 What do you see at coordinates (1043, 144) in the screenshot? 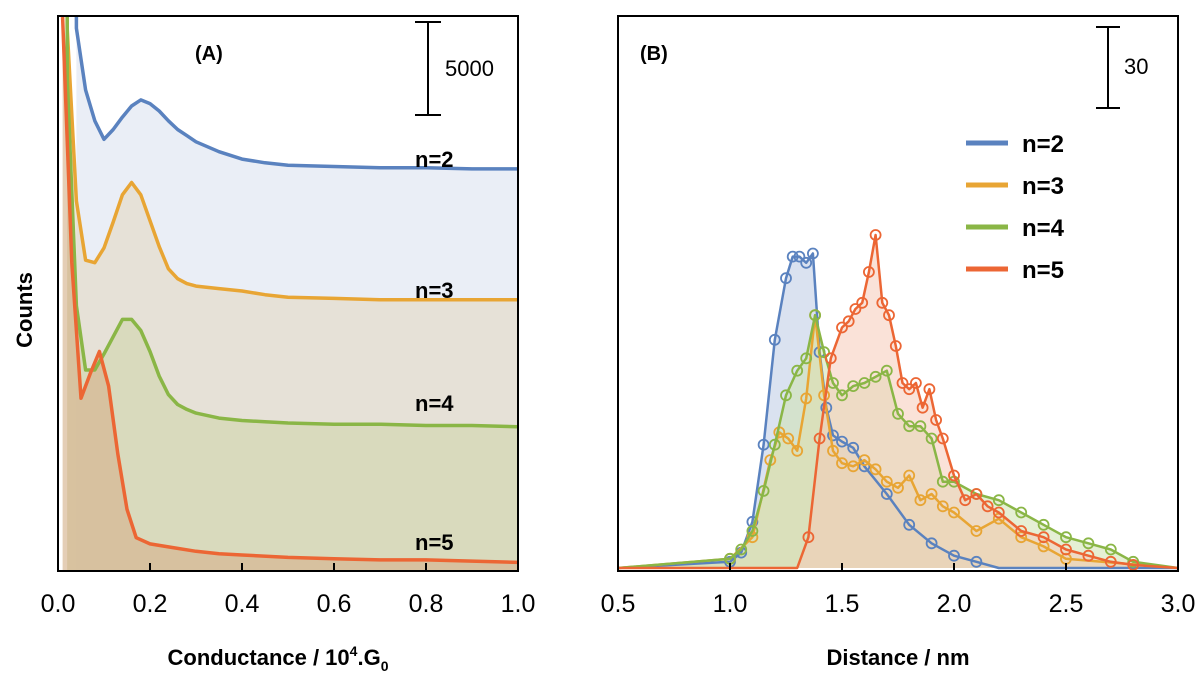
I see `legend-label-n2: n=2` at bounding box center [1043, 144].